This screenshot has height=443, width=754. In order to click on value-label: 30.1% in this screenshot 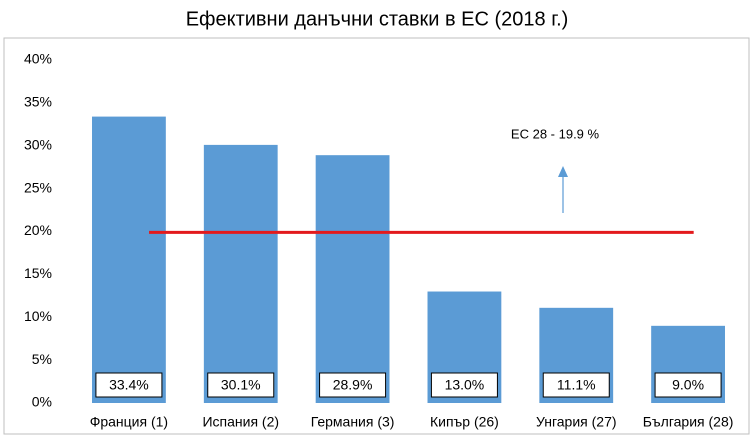, I will do `click(241, 385)`.